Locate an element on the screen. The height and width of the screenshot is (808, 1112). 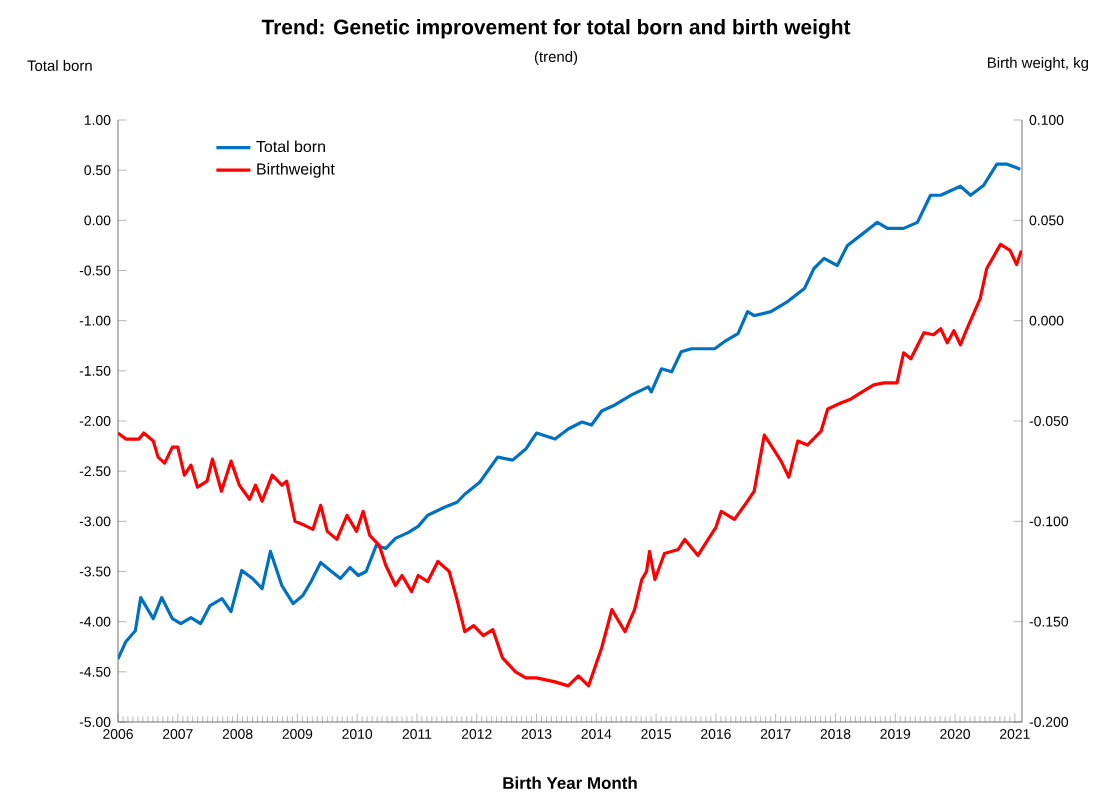
x-axis-title: Birth Year Month is located at coordinates (570, 782).